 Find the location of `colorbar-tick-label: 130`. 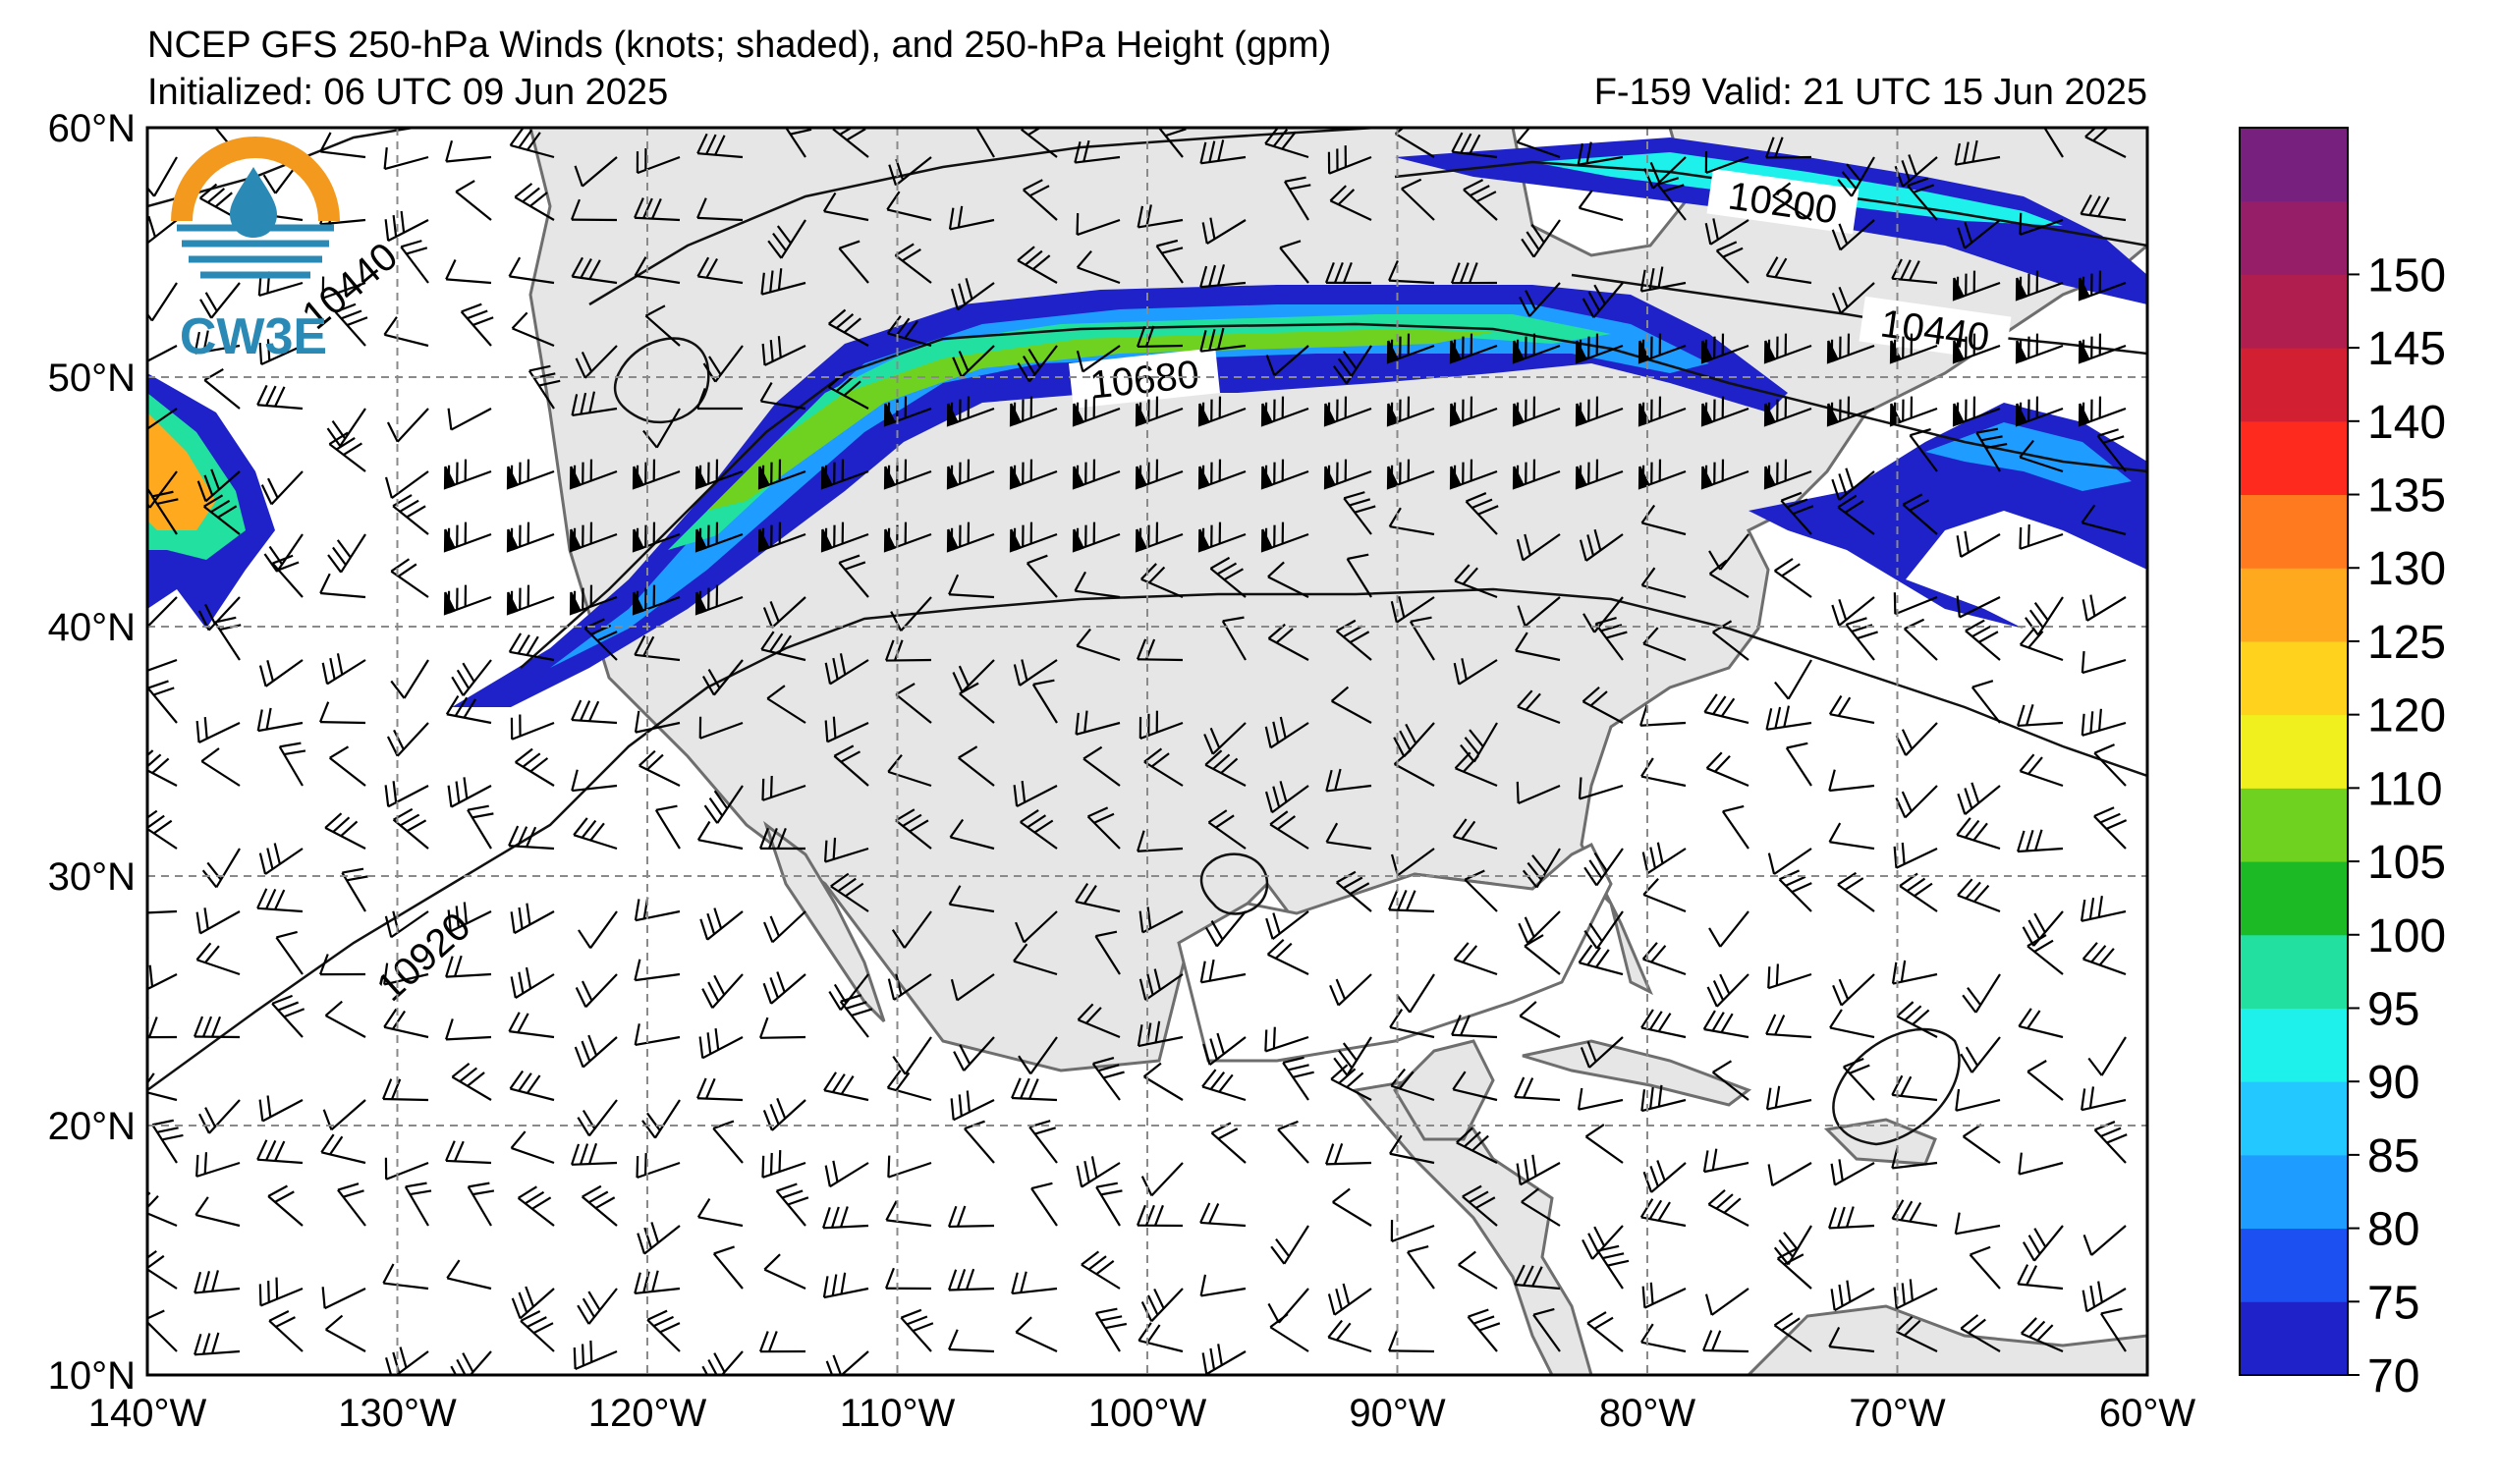

colorbar-tick-label: 130 is located at coordinates (2406, 569).